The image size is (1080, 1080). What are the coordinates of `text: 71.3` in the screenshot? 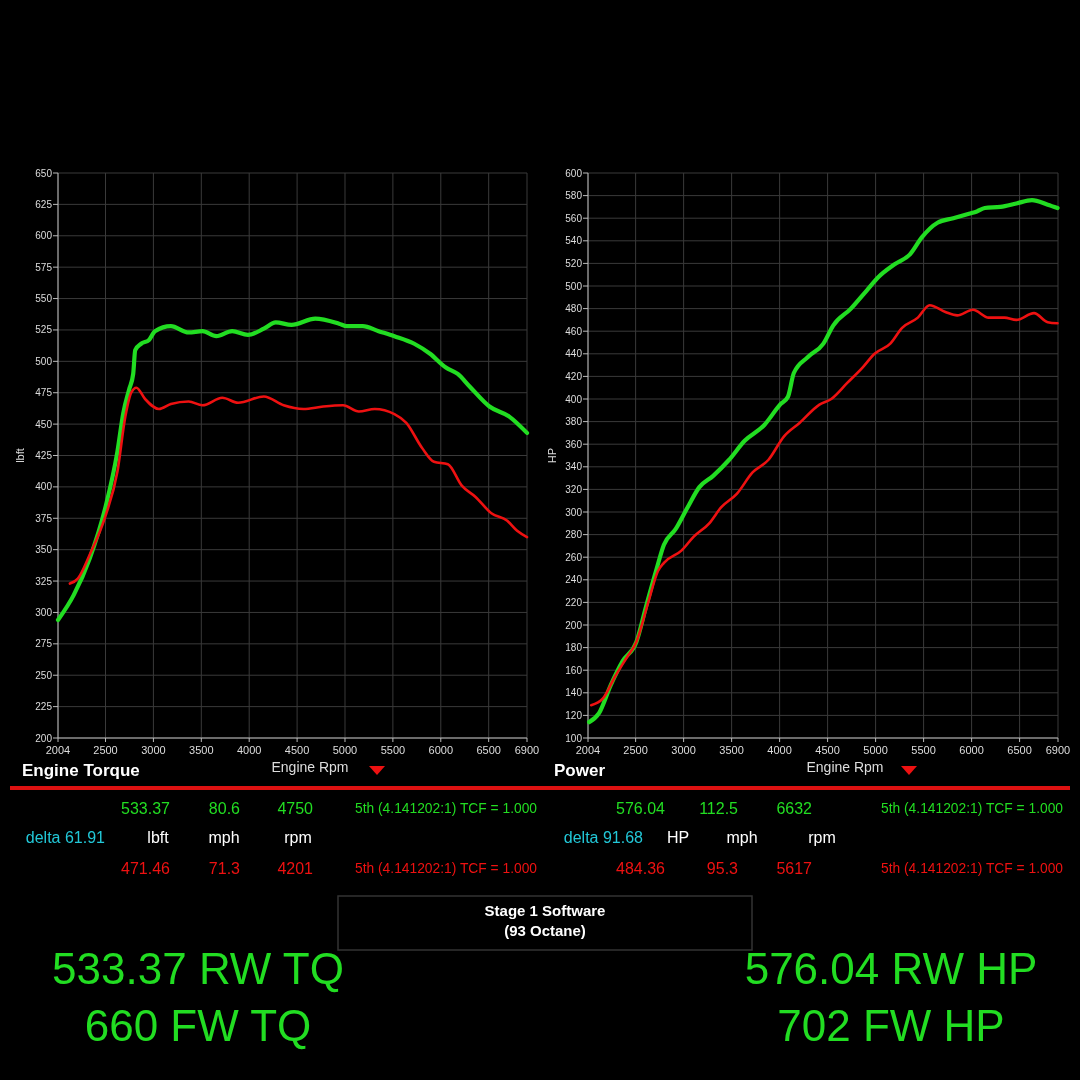 It's located at (224, 868).